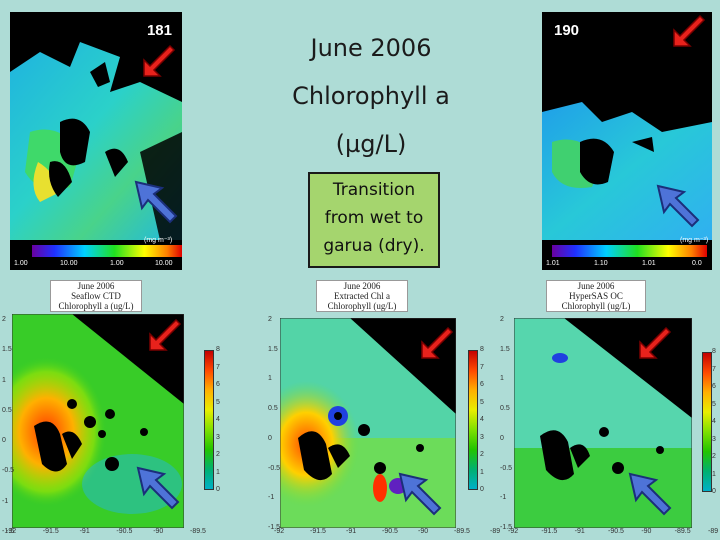  What do you see at coordinates (713, 531) in the screenshot?
I see `x-tick-label: -89` at bounding box center [713, 531].